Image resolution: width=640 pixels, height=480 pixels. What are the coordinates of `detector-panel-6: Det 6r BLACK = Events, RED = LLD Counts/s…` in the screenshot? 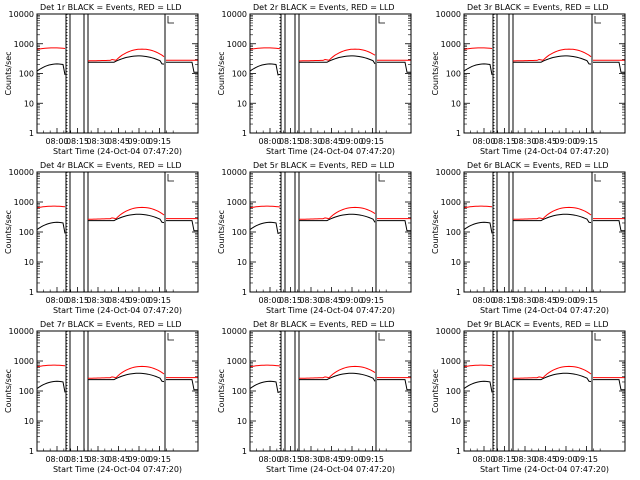 It's located at (528, 238).